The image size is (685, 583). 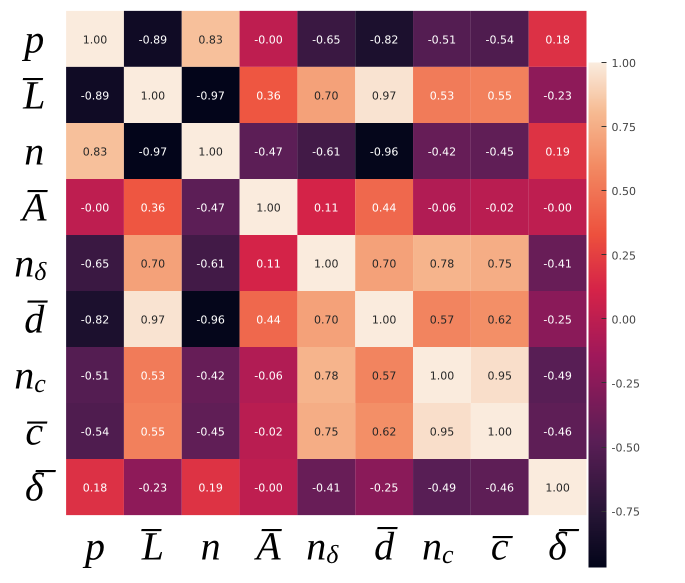 What do you see at coordinates (34, 95) in the screenshot?
I see `y-tick-label: L̅` at bounding box center [34, 95].